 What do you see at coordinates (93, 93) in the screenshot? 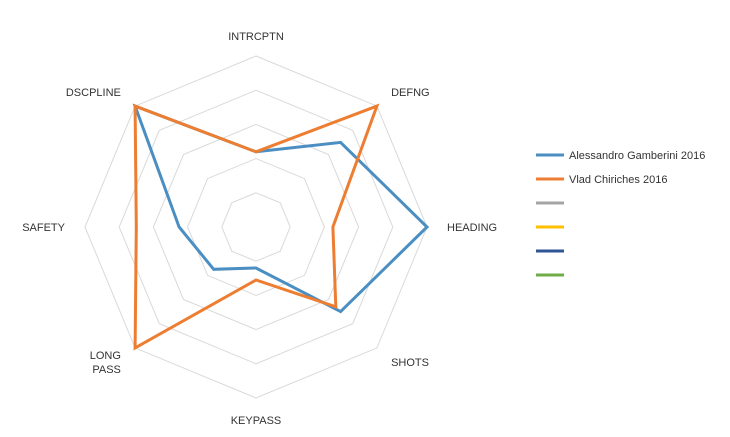
I see `axis-label-dscpline: DSCPLINE` at bounding box center [93, 93].